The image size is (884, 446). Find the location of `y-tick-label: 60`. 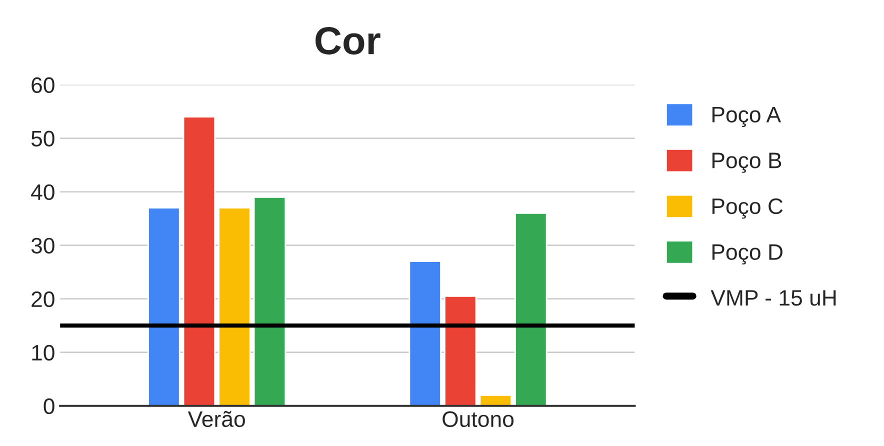

y-tick-label: 60 is located at coordinates (43, 85).